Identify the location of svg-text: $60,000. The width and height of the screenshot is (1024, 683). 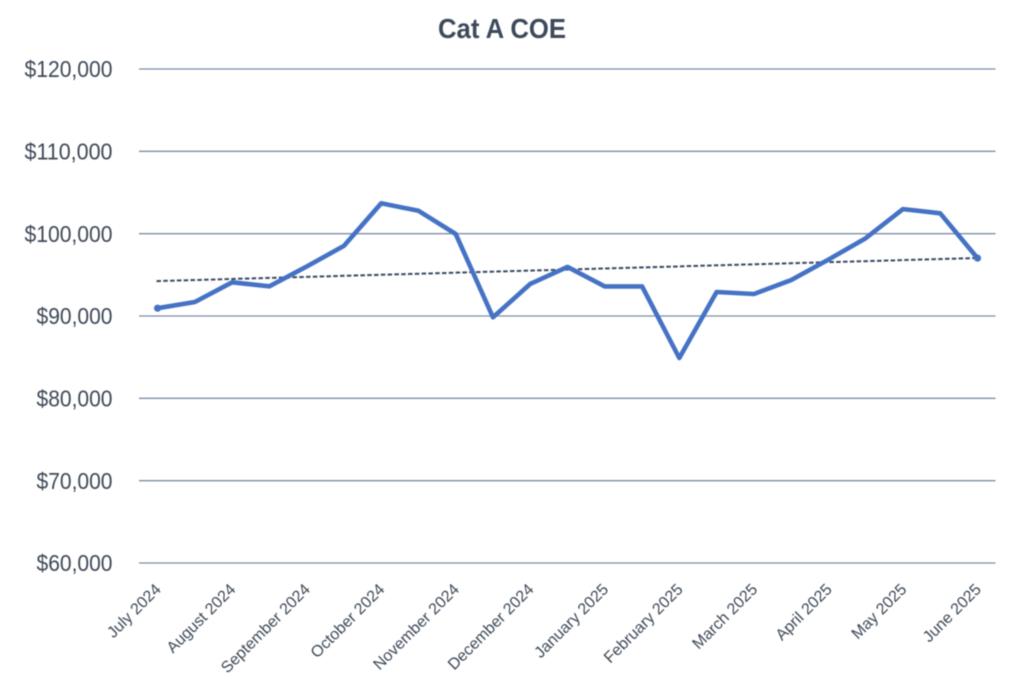
(75, 563).